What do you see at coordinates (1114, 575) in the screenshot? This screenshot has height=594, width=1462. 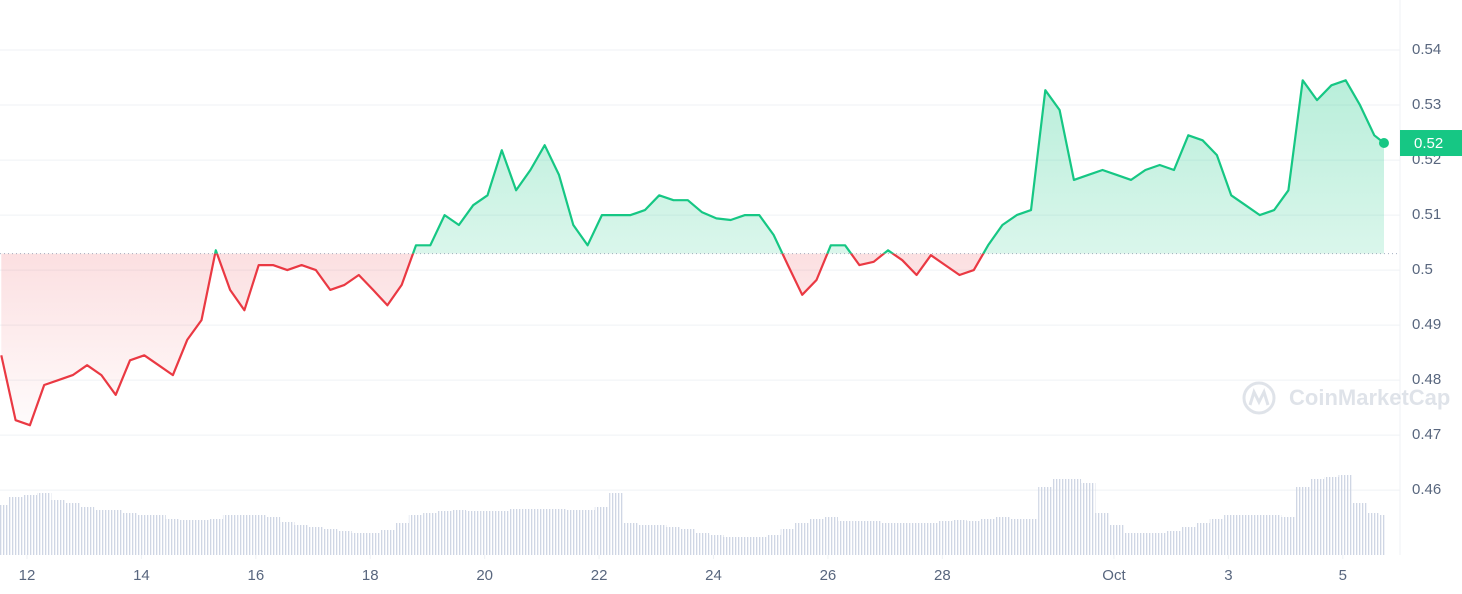 I see `x-tick-label: Oct` at bounding box center [1114, 575].